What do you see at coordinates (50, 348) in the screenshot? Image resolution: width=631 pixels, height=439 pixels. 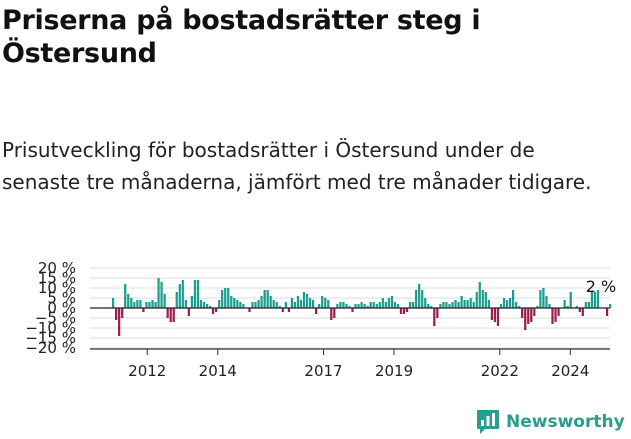 I see `y-tick-label: −20 %` at bounding box center [50, 348].